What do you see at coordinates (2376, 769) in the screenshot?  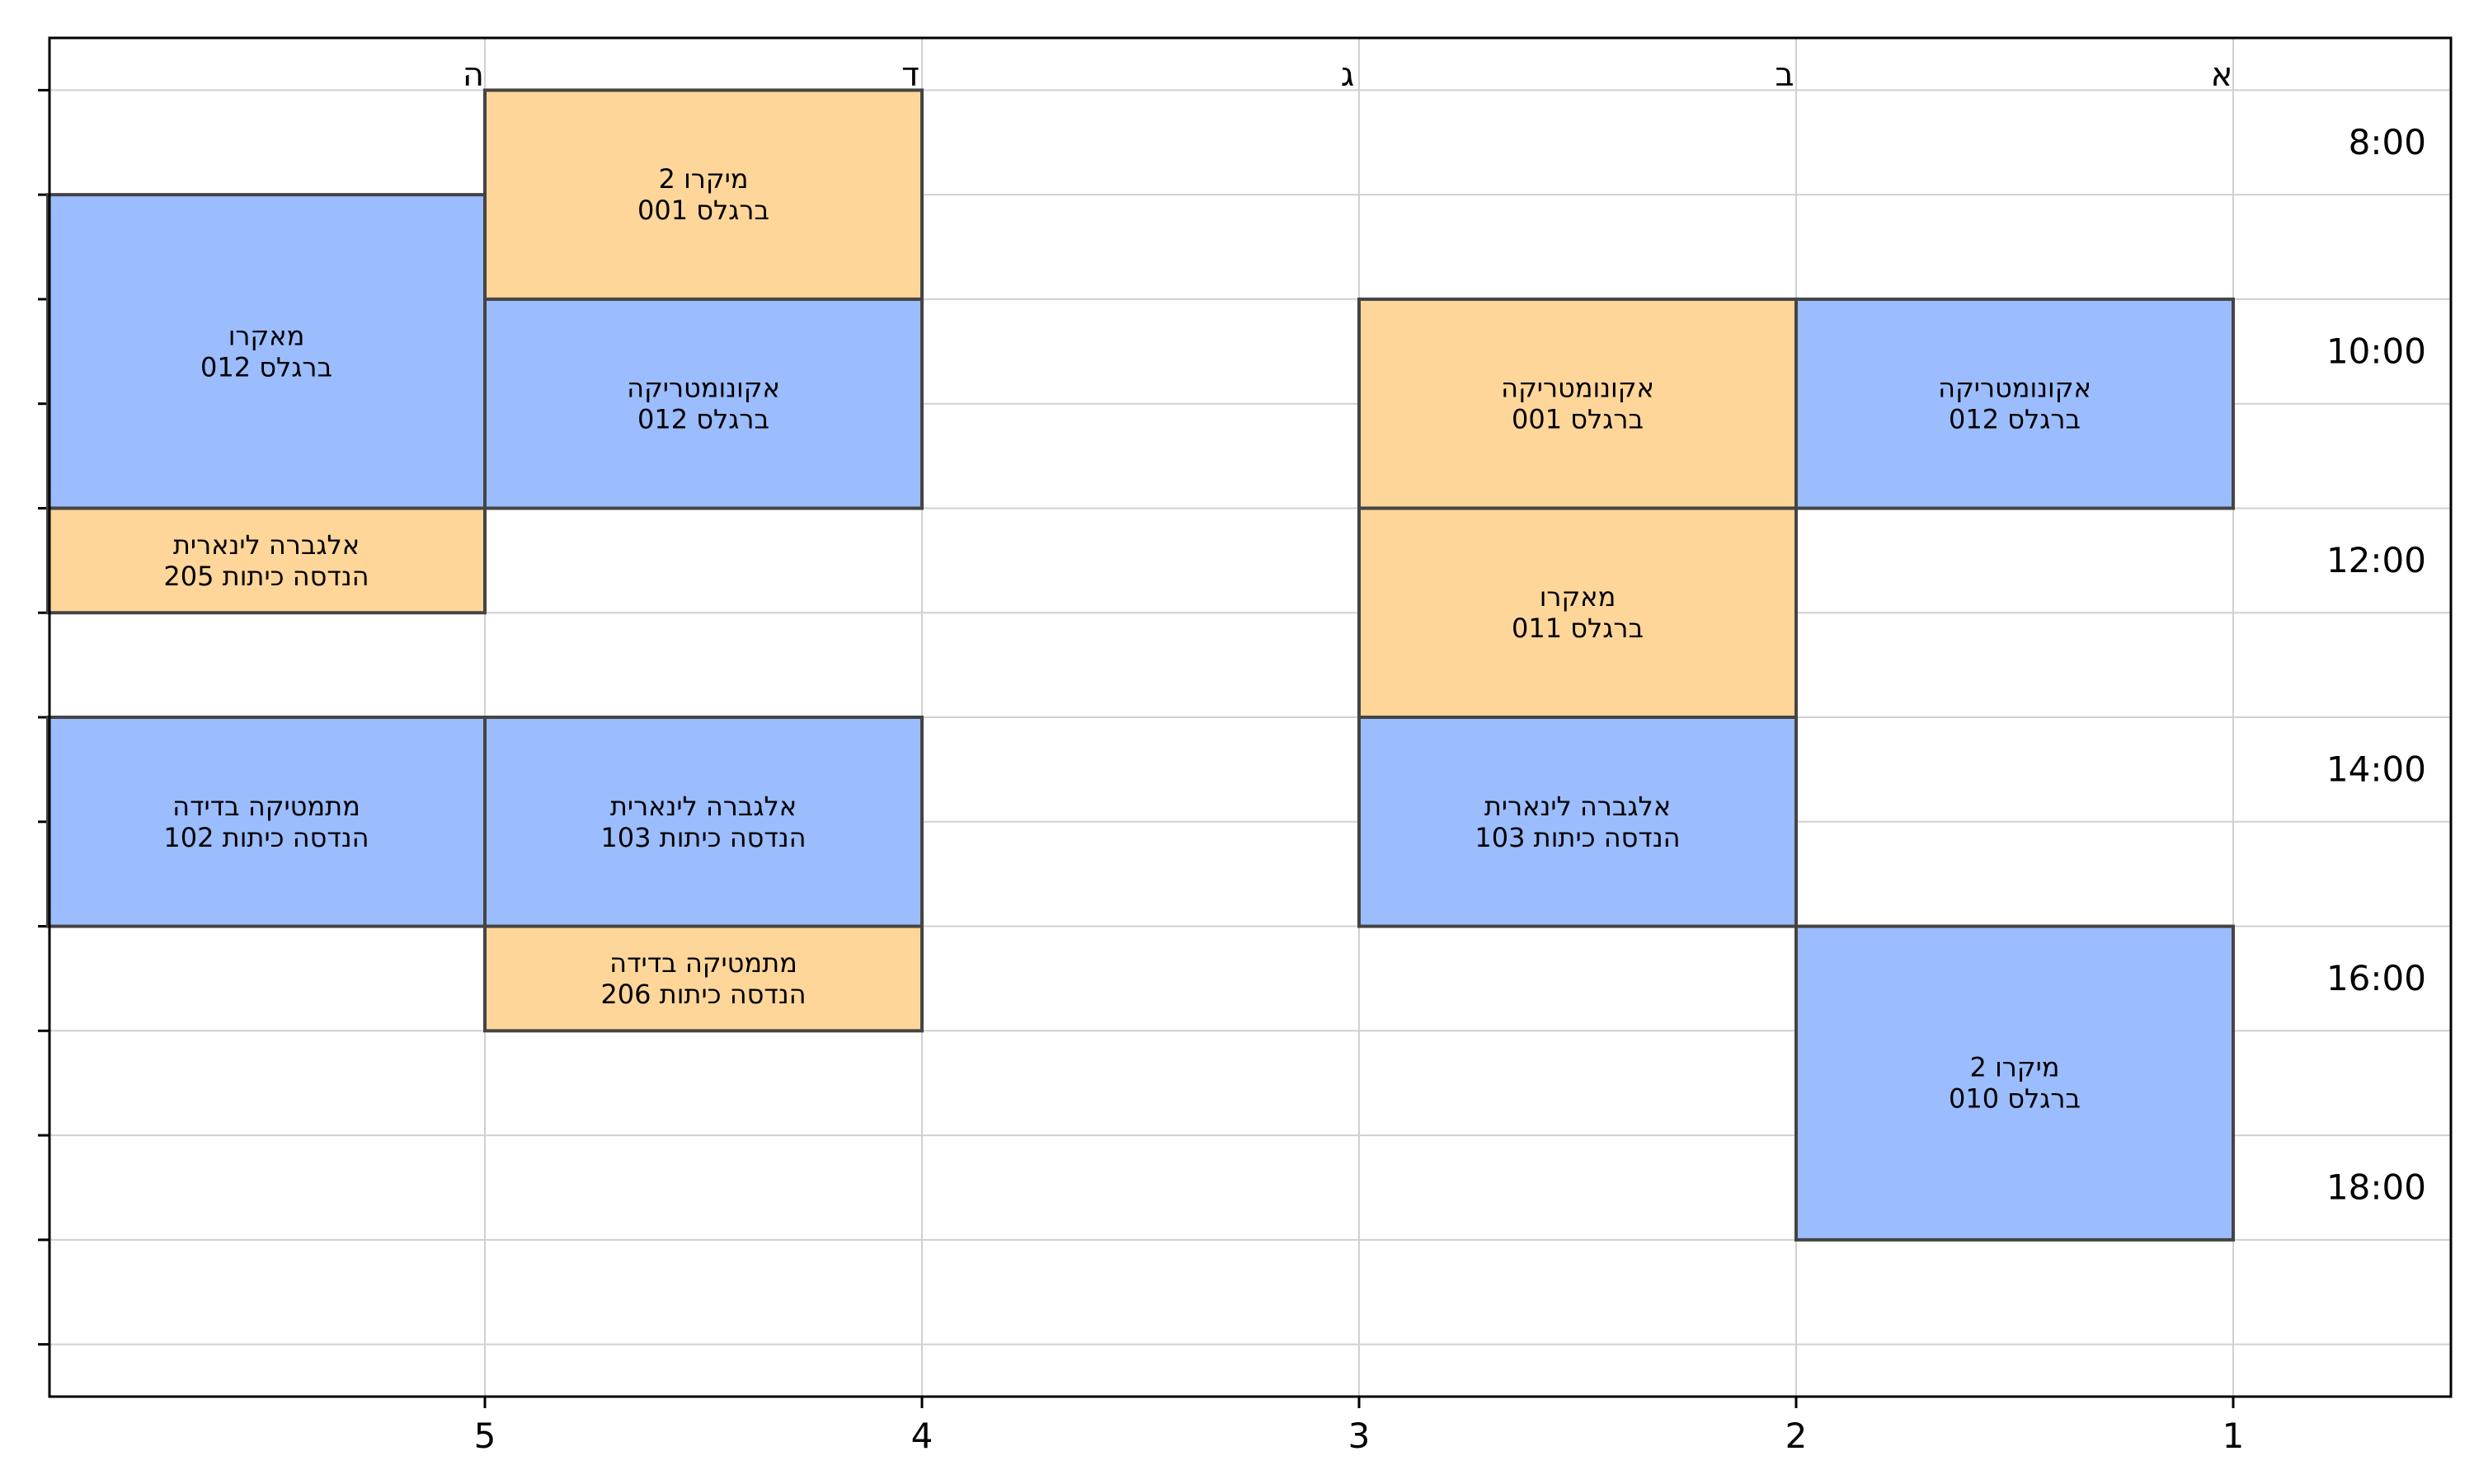 I see `time-label: 14:00` at bounding box center [2376, 769].